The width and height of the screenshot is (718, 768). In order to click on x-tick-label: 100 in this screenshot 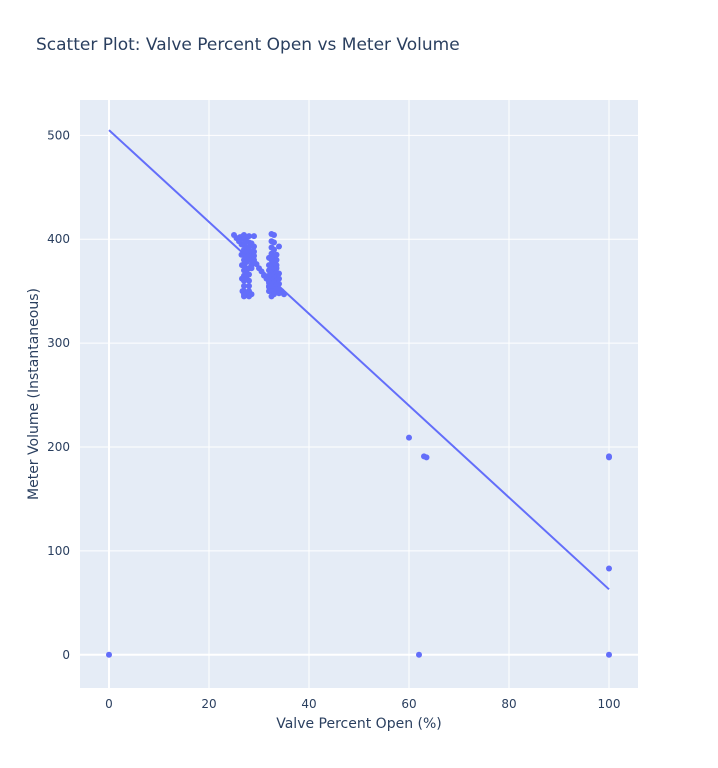, I will do `click(609, 704)`.